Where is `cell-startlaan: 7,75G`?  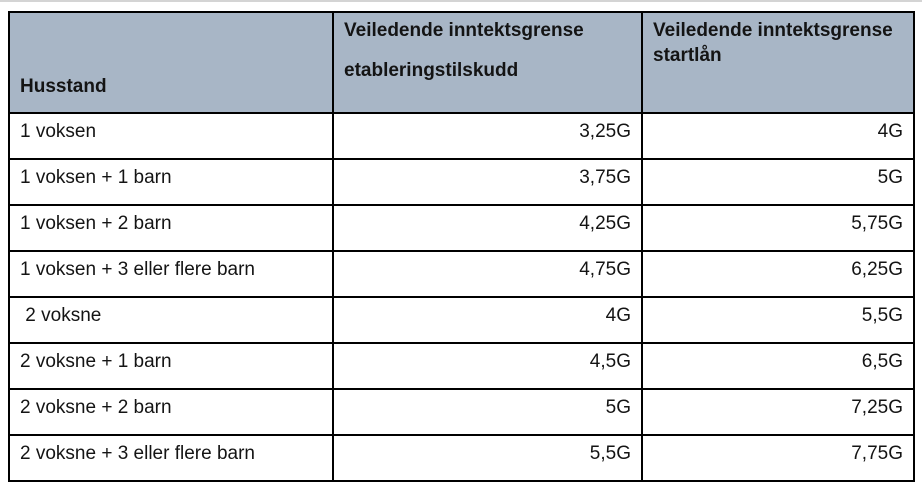
cell-startlaan: 7,75G is located at coordinates (778, 458).